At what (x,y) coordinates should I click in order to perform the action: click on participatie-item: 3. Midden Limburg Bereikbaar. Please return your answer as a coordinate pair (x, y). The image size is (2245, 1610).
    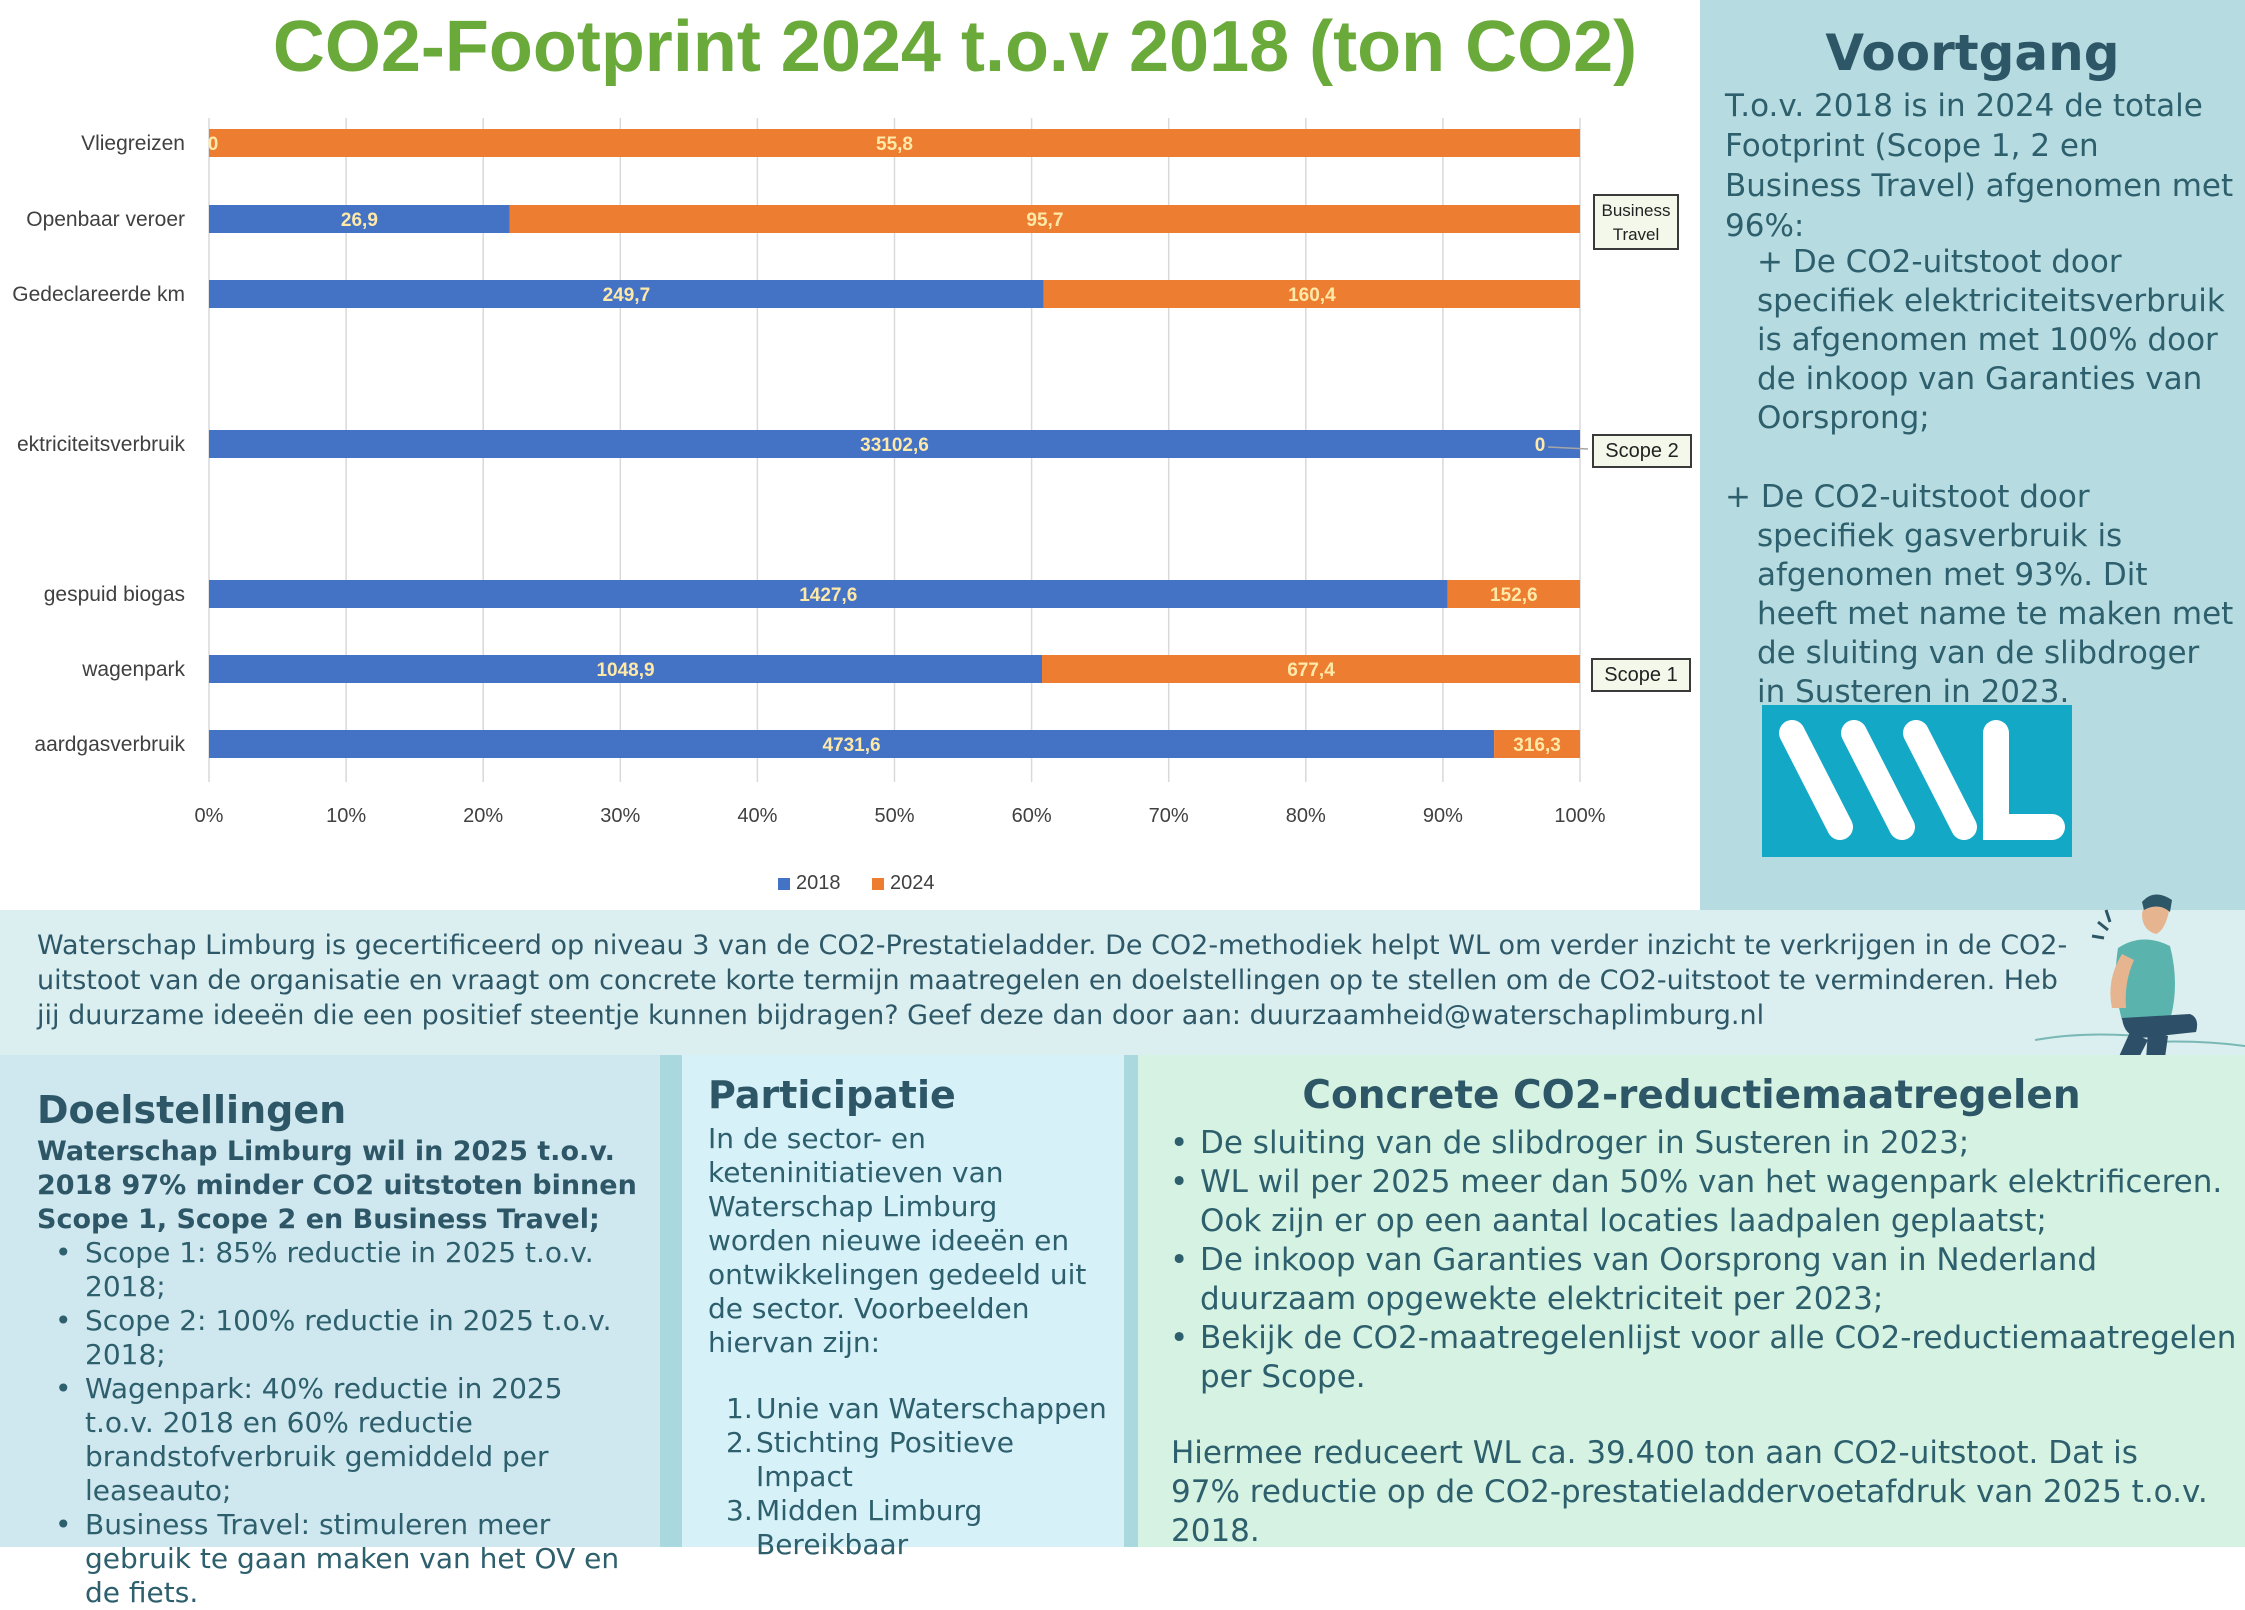
    Looking at the image, I should click on (913, 1528).